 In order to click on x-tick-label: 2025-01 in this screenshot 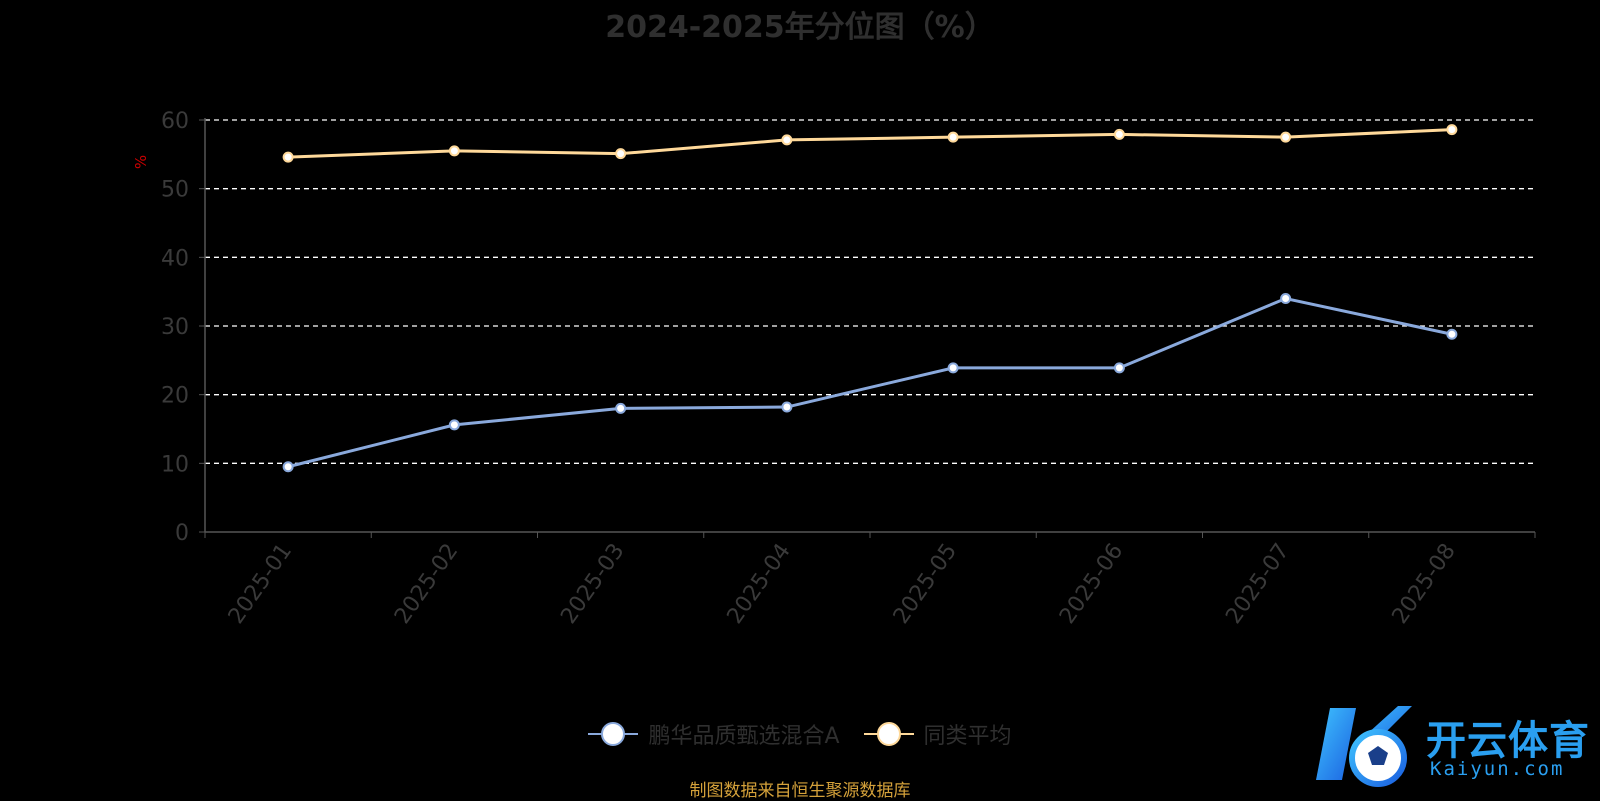, I will do `click(260, 584)`.